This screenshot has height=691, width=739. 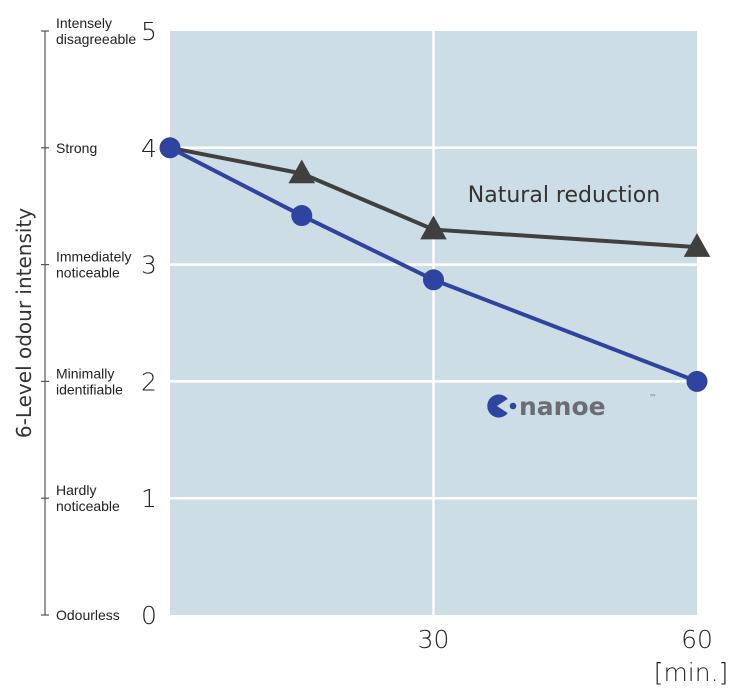 I want to click on level-label: Immediately noticeable, so click(x=93, y=265).